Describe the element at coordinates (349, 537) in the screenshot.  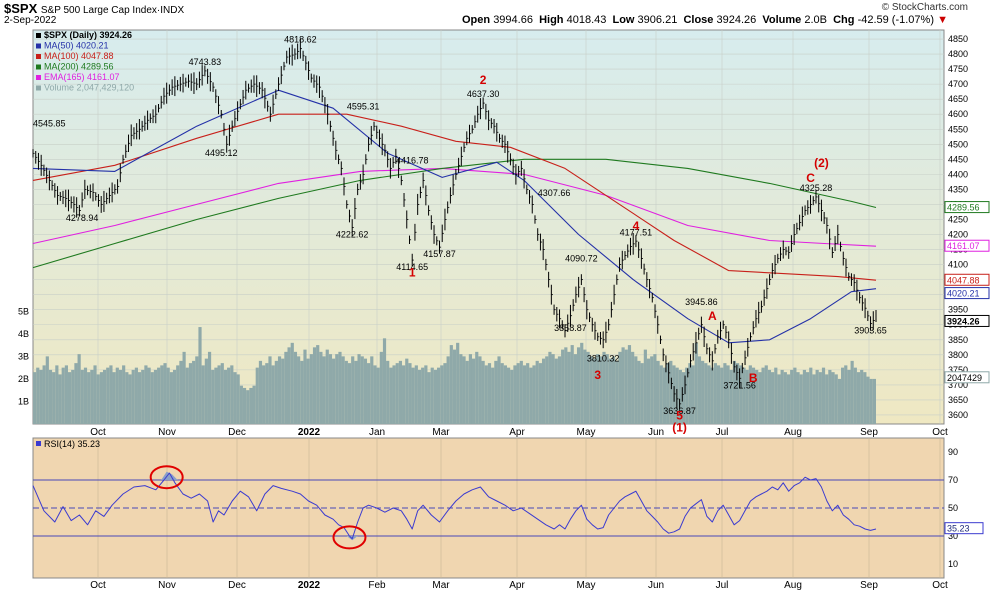
I see `rsi-highlight-circle` at that location.